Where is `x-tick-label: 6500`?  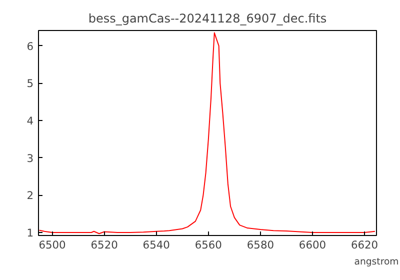 x-tick-label: 6500 is located at coordinates (52, 245).